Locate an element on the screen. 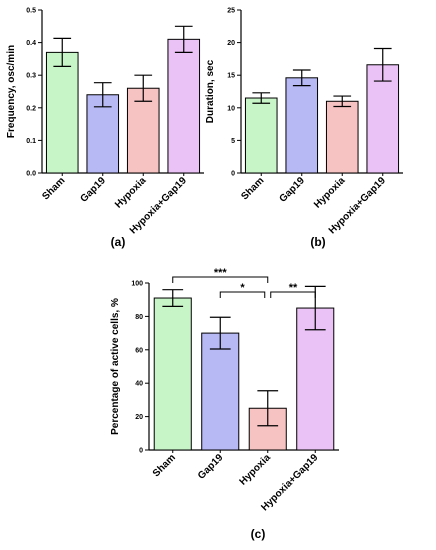  y-tick-label: 100 is located at coordinates (137, 284).